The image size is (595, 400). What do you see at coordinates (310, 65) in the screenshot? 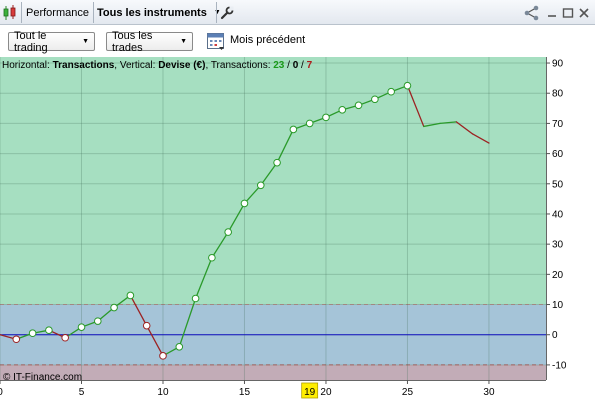
I see `transactions-losing: 7` at bounding box center [310, 65].